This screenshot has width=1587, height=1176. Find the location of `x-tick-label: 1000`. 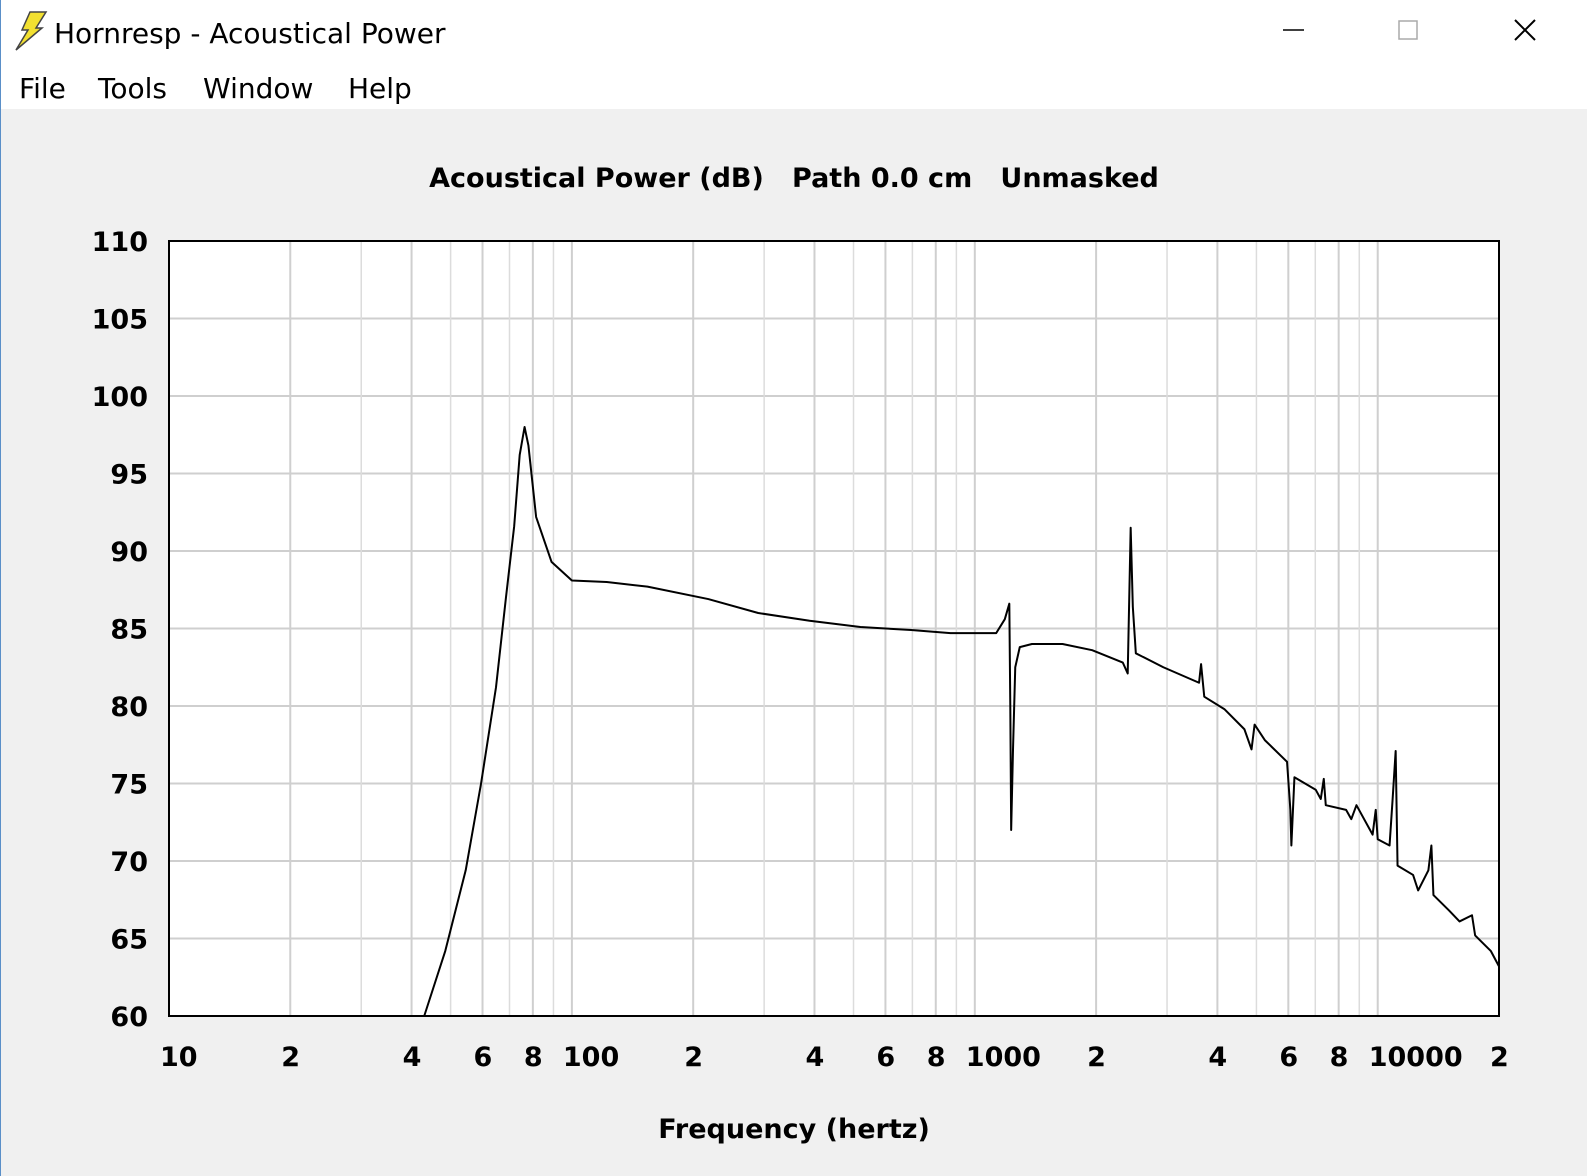

x-tick-label: 1000 is located at coordinates (1003, 1057).